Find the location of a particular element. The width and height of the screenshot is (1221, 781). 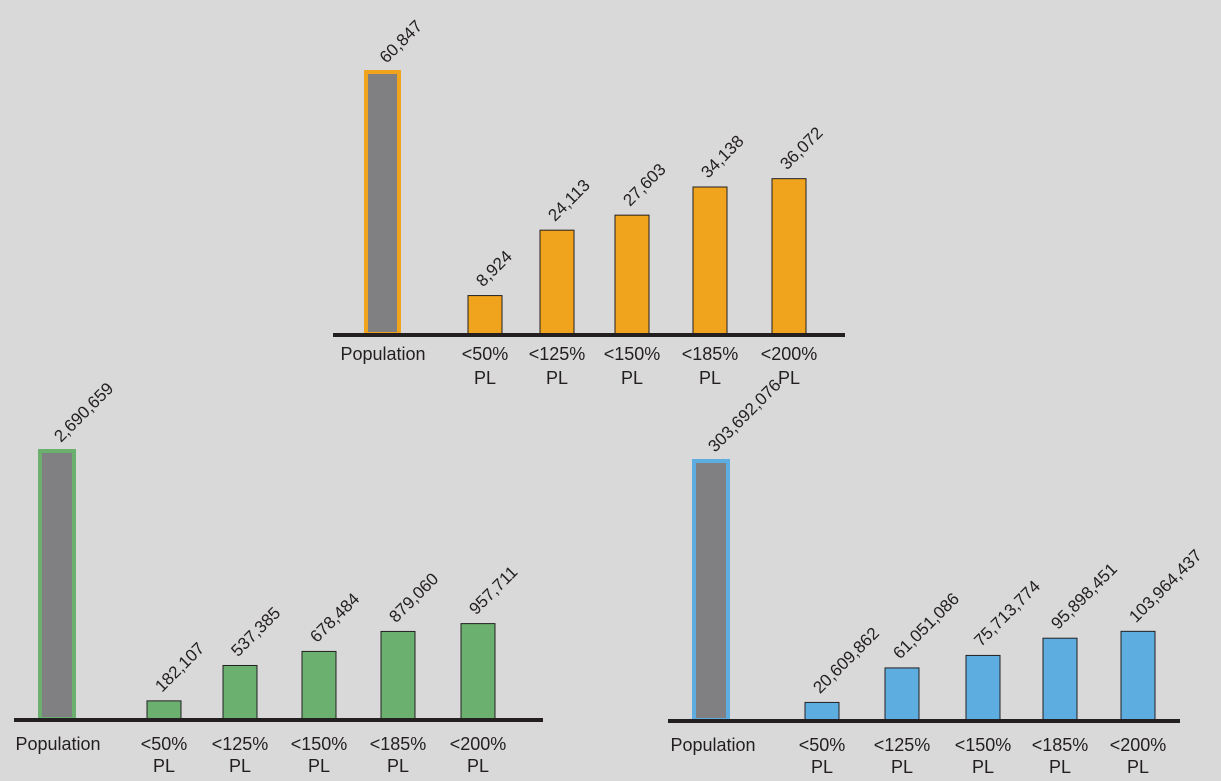

bar-value-label: 95,898,451 is located at coordinates (1084, 596).